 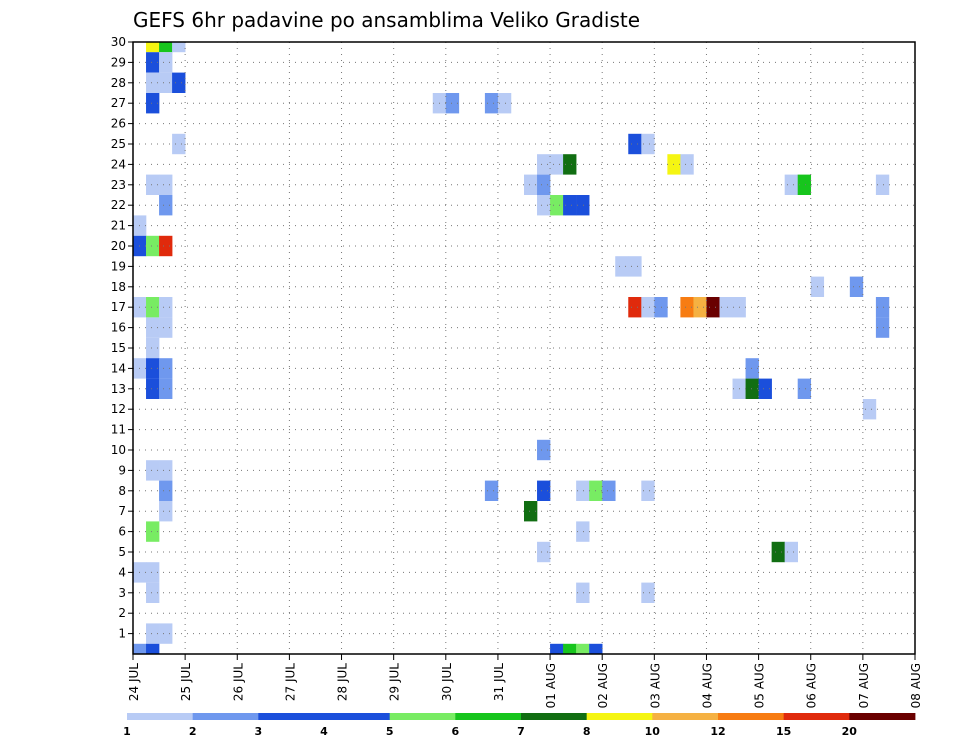 What do you see at coordinates (118, 430) in the screenshot?
I see `y-tick-label: 11` at bounding box center [118, 430].